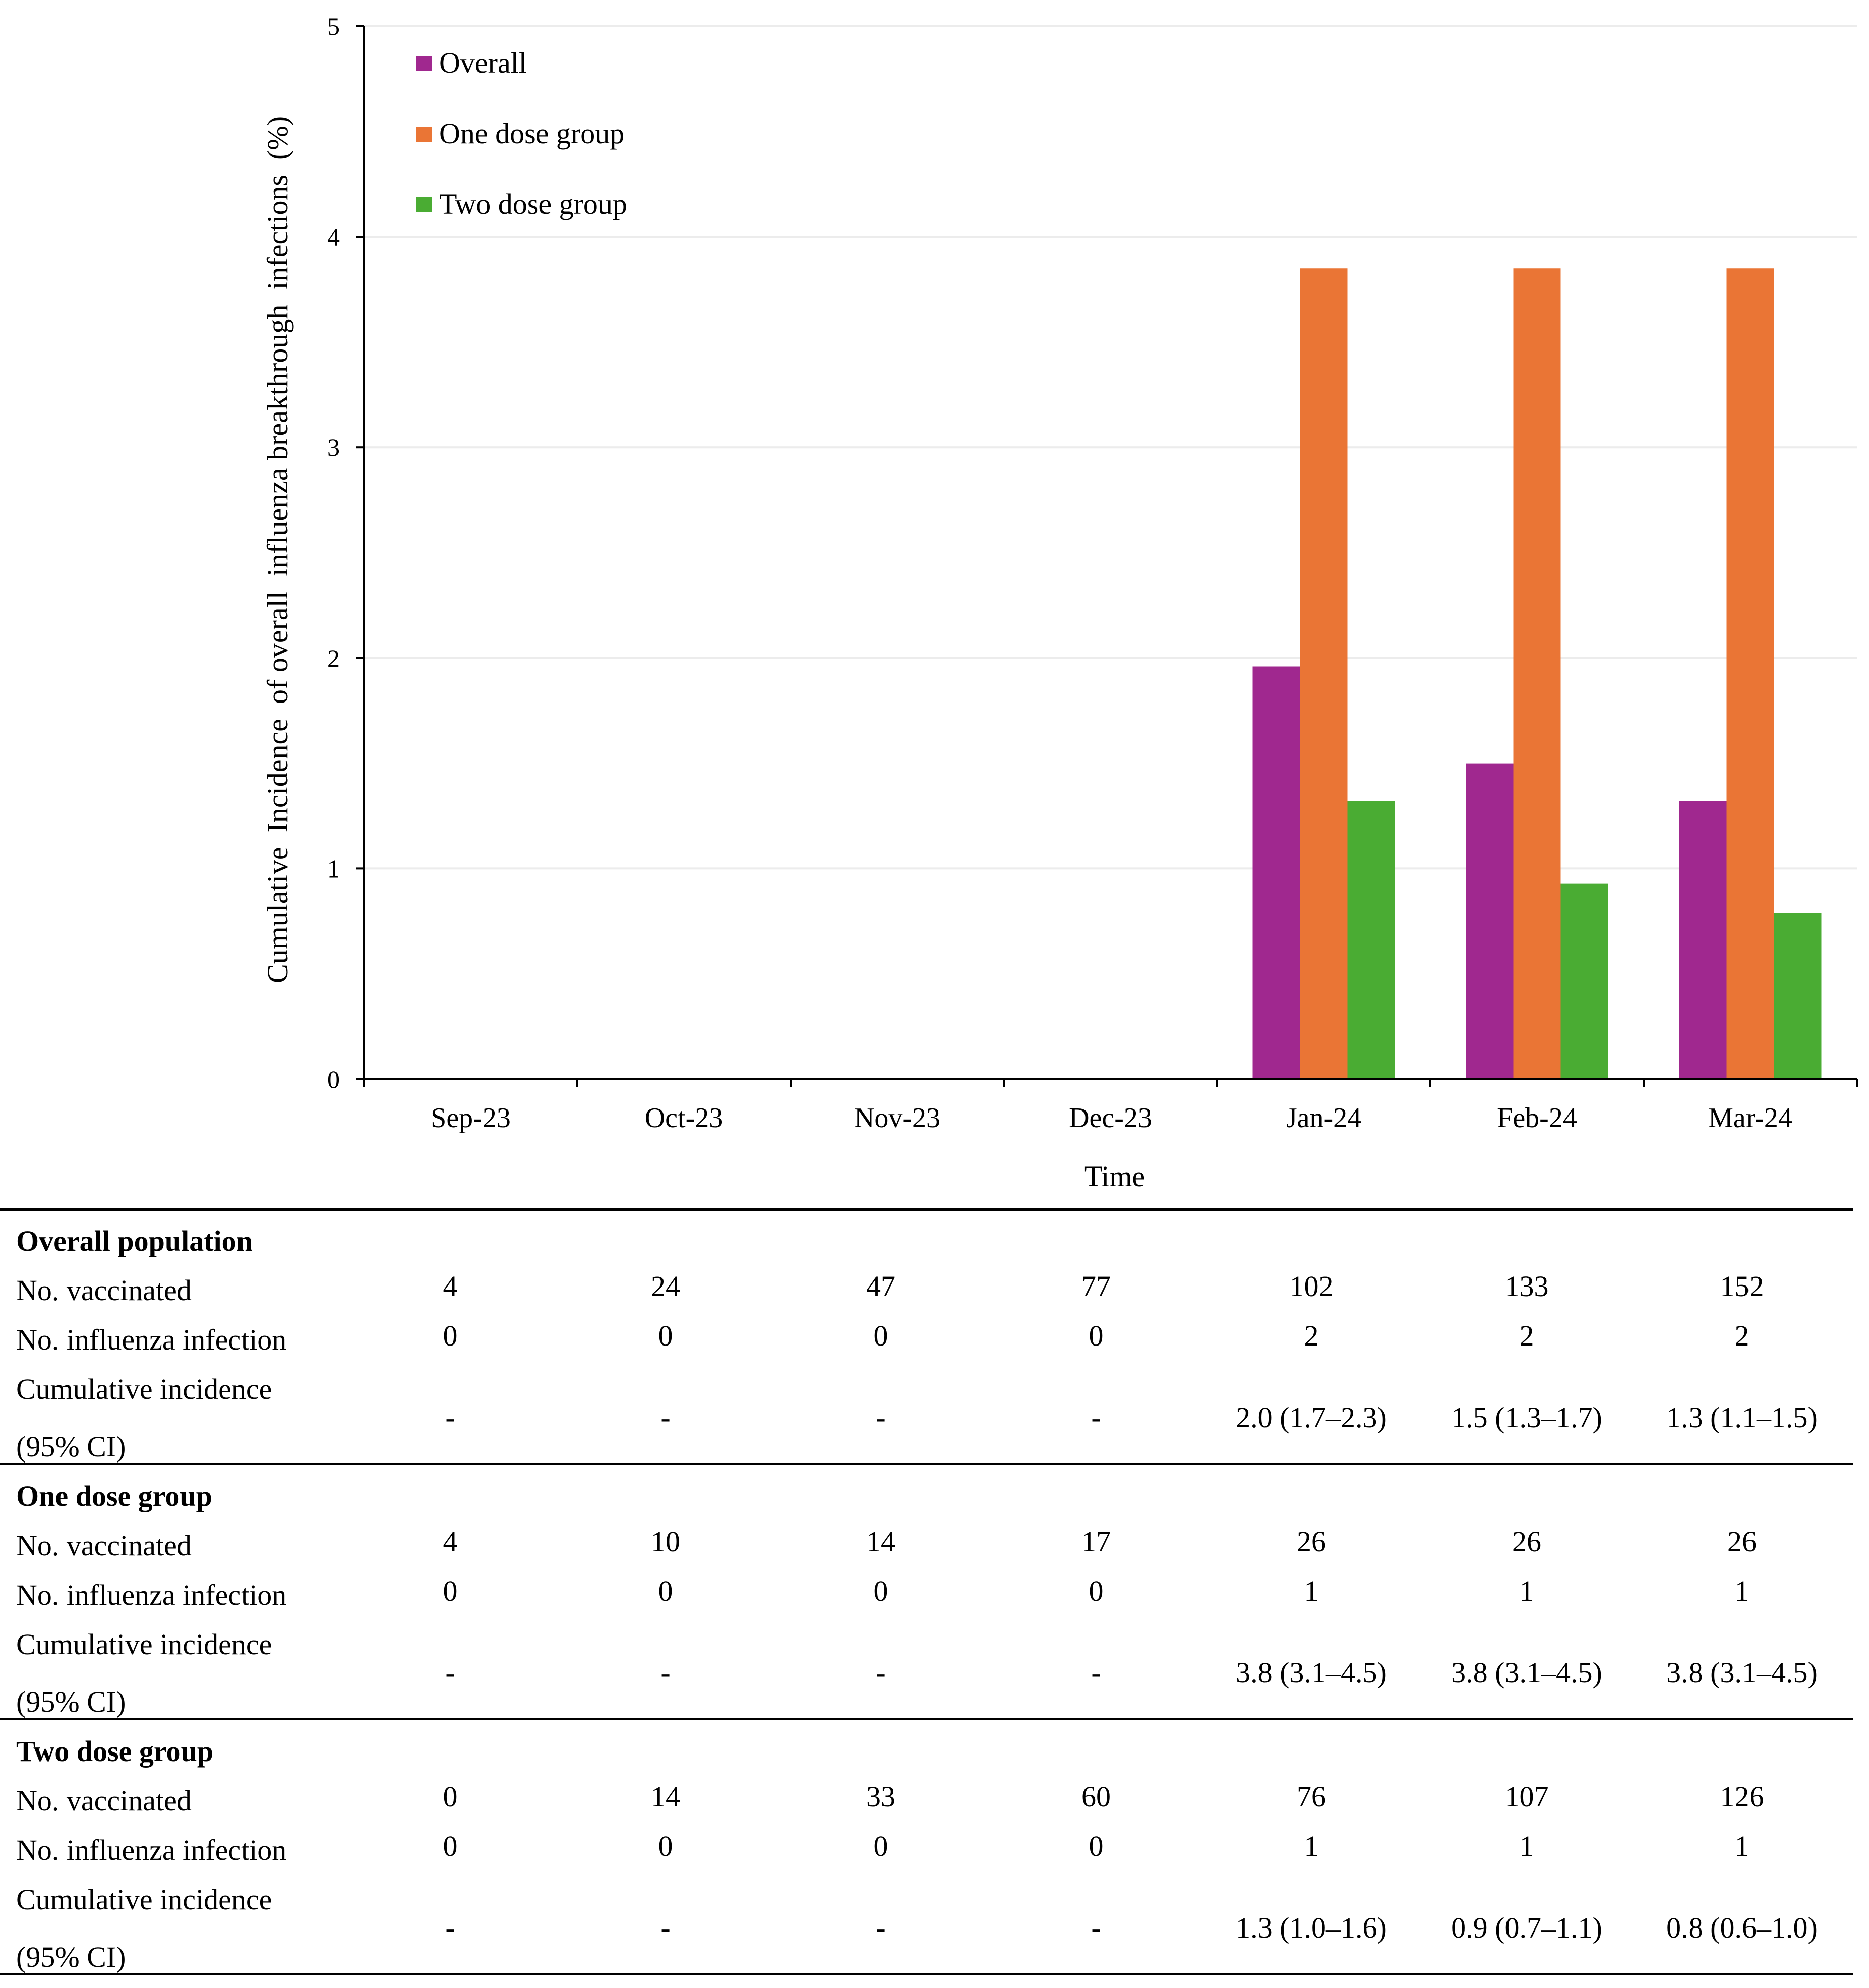  What do you see at coordinates (533, 204) in the screenshot?
I see `legend-label: Two dose group` at bounding box center [533, 204].